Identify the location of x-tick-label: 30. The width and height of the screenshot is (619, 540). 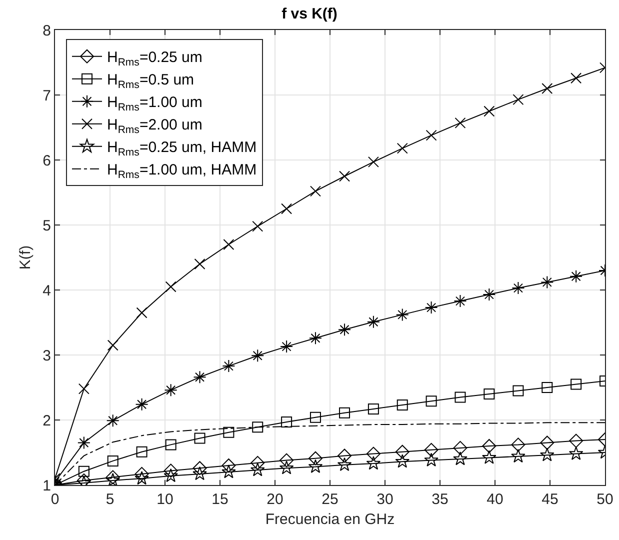
(385, 499).